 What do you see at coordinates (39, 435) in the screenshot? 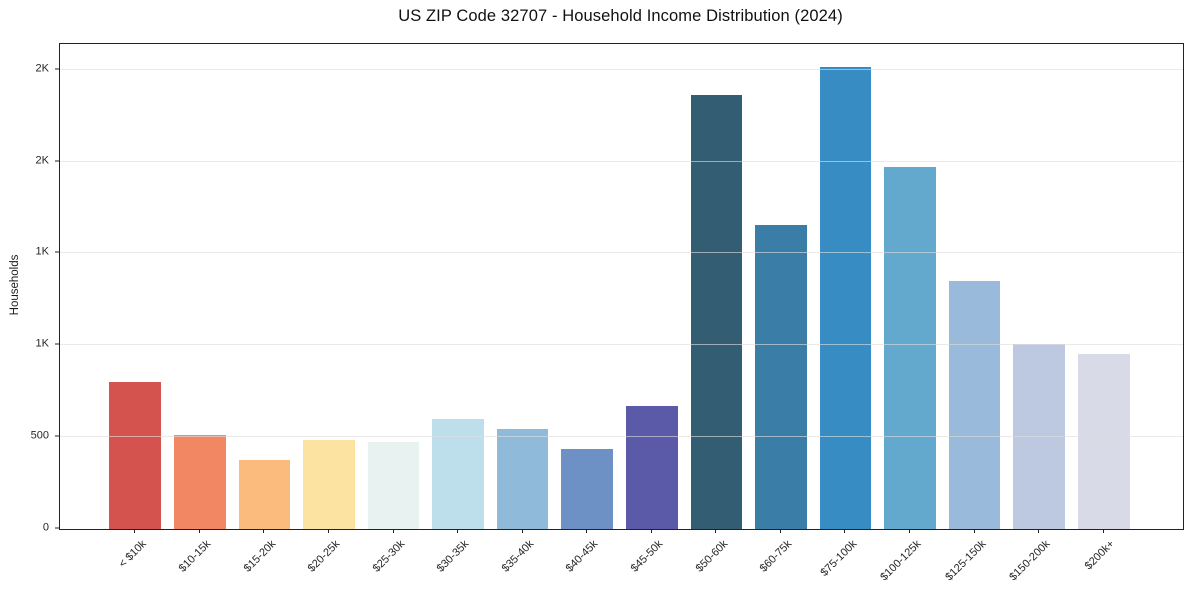
I see `y-tick-label: 500` at bounding box center [39, 435].